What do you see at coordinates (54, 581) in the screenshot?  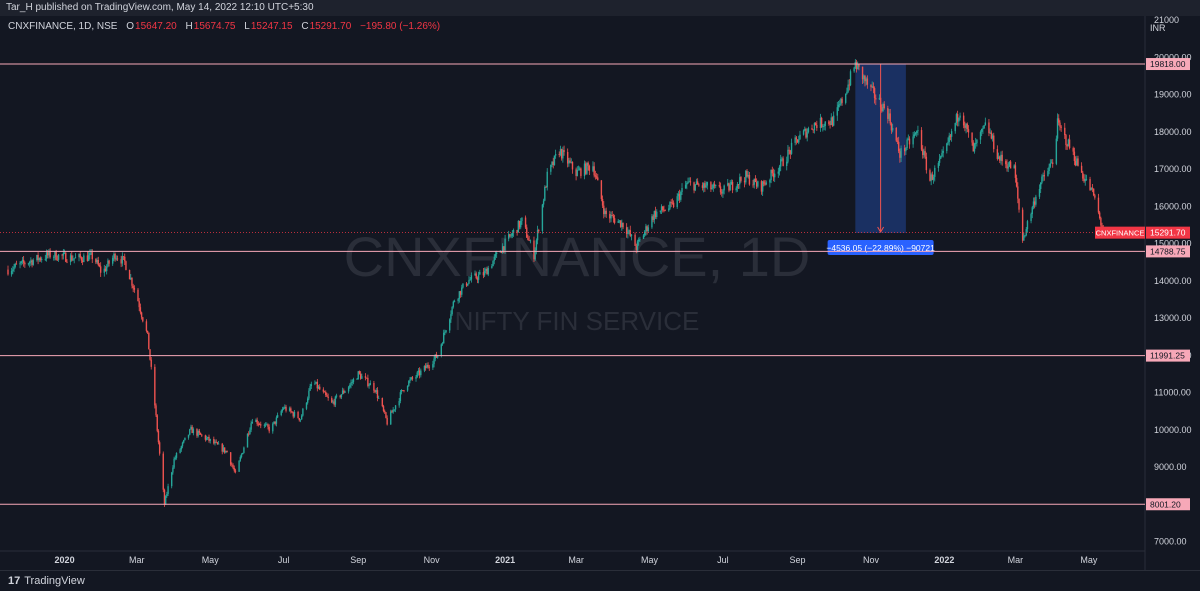 I see `brand-name: TradingView` at bounding box center [54, 581].